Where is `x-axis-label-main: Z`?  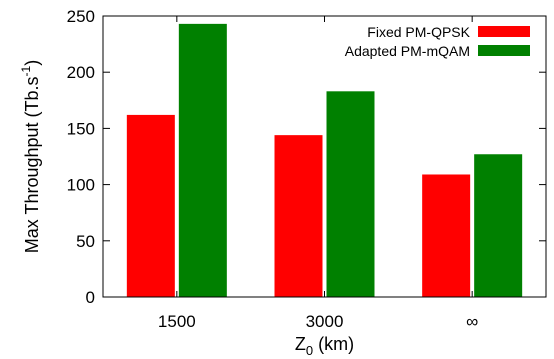 x-axis-label-main: Z is located at coordinates (300, 344).